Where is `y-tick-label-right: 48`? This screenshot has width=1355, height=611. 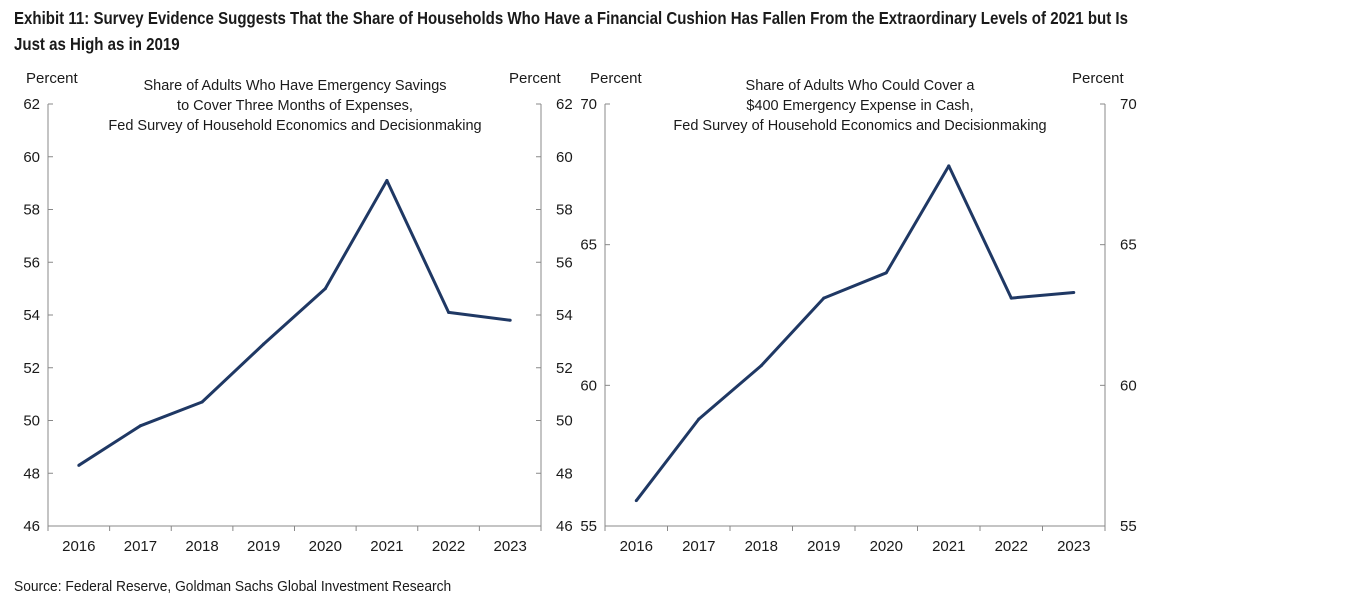 y-tick-label-right: 48 is located at coordinates (564, 473).